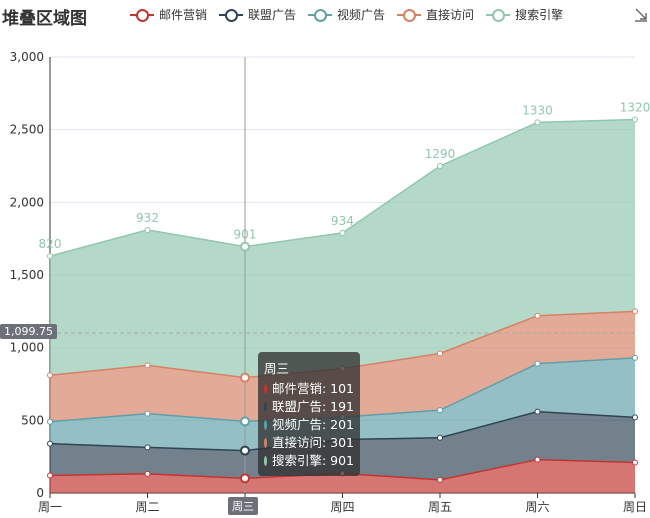 This screenshot has height=518, width=650. I want to click on tooltip-row: 视频广告: 201, so click(309, 425).